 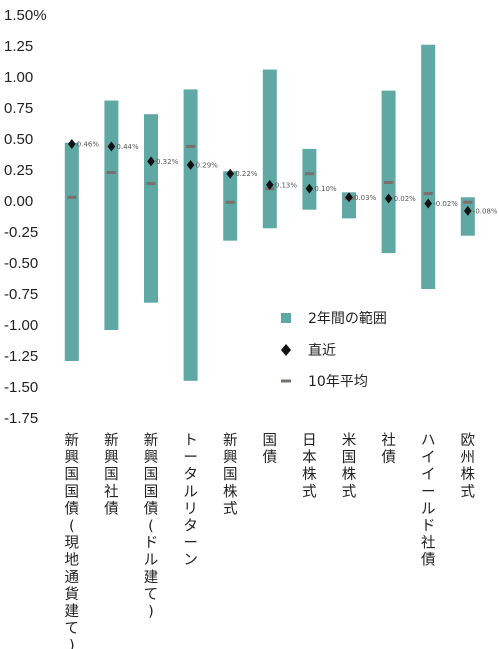 I want to click on legend-range-swatch, so click(x=286, y=318).